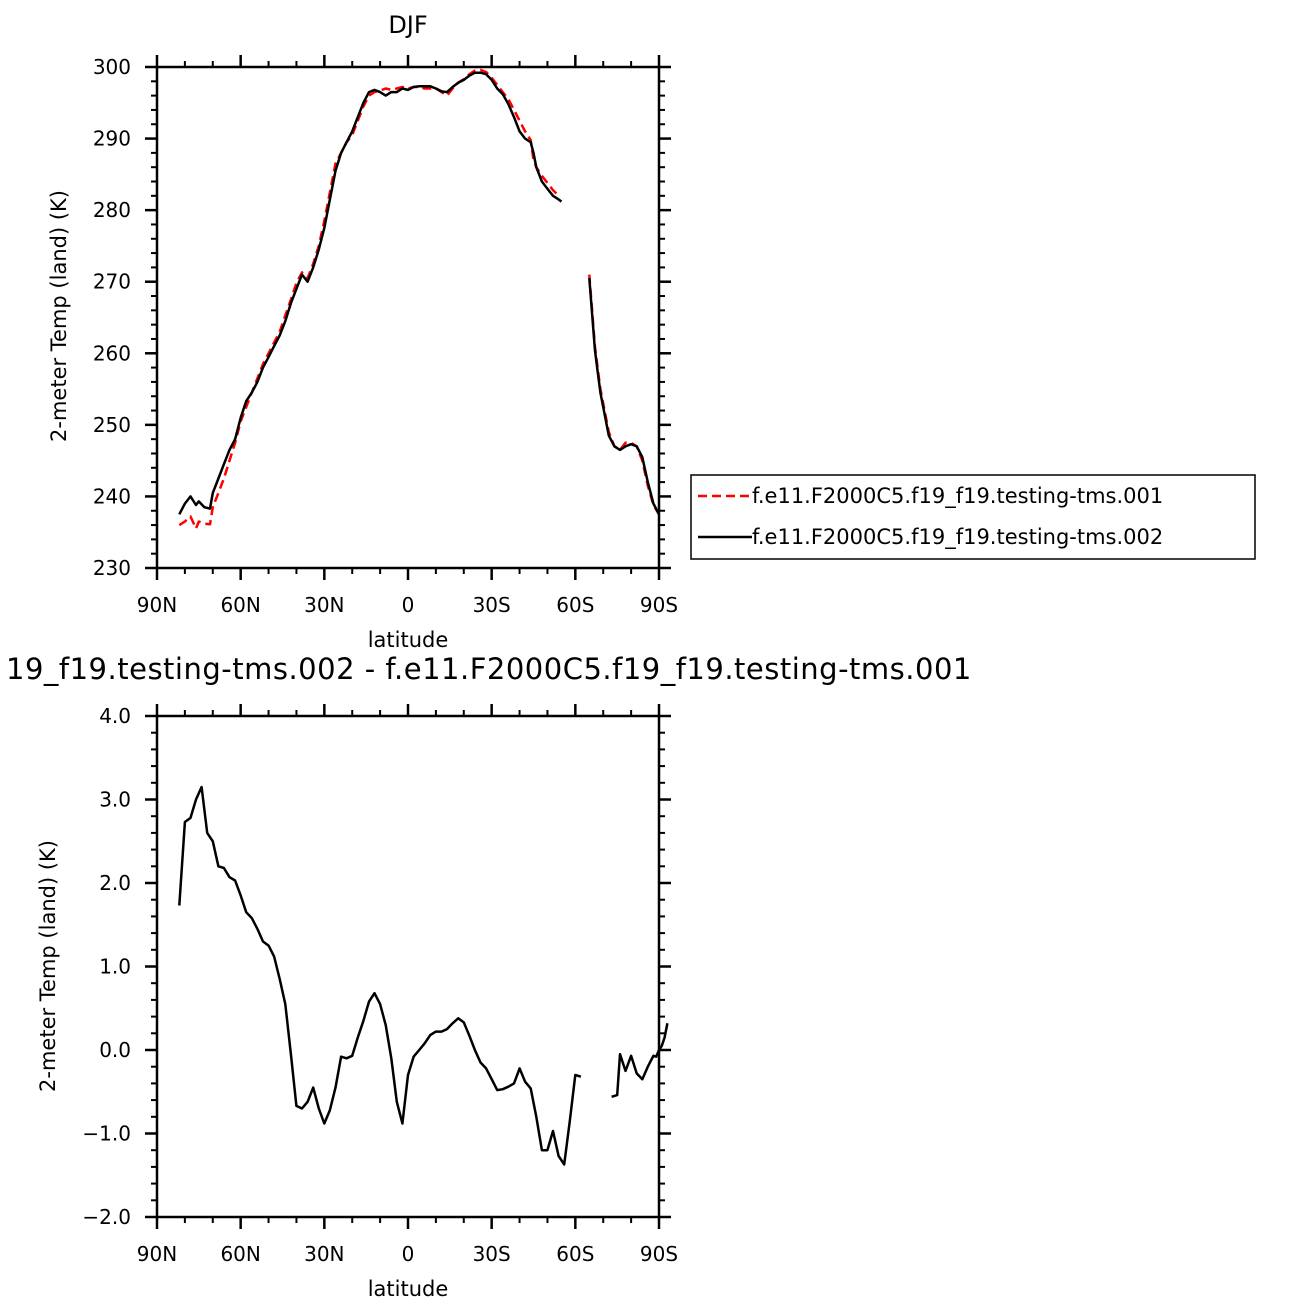 This screenshot has width=1305, height=1308. I want to click on y-tick-label: 1.0, so click(115, 967).